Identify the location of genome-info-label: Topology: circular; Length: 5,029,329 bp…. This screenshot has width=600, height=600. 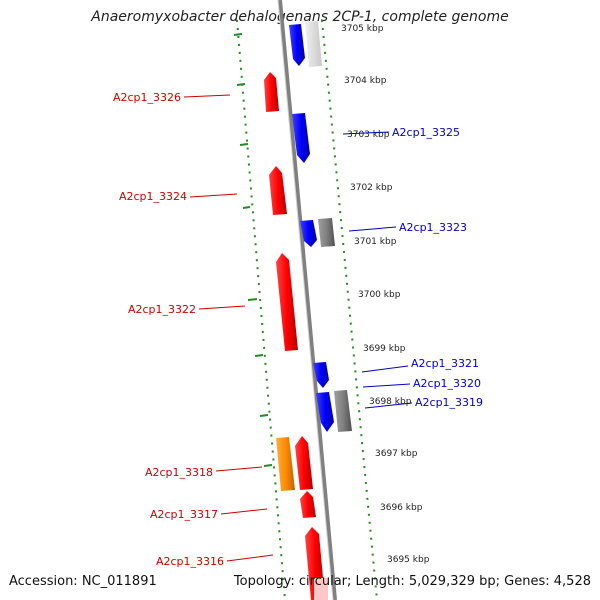
(412, 581).